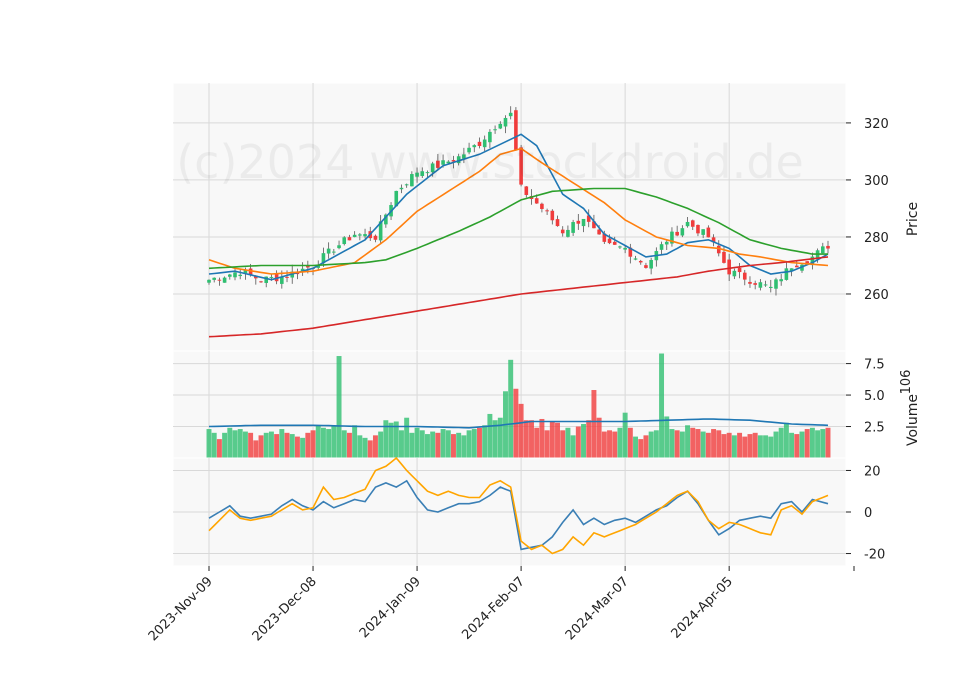 This screenshot has width=960, height=690. What do you see at coordinates (874, 428) in the screenshot?
I see `volume-axis-tick-label: 2.5` at bounding box center [874, 428].